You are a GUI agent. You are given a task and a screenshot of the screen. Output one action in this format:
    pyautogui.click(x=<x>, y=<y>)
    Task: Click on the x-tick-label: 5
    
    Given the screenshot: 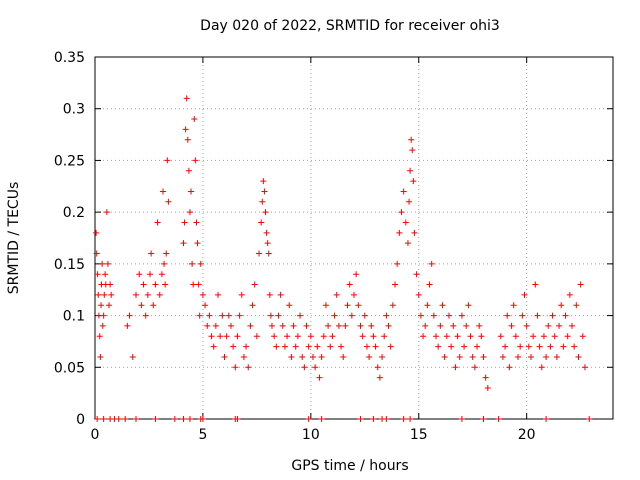 What is the action you would take?
    pyautogui.click(x=202, y=435)
    